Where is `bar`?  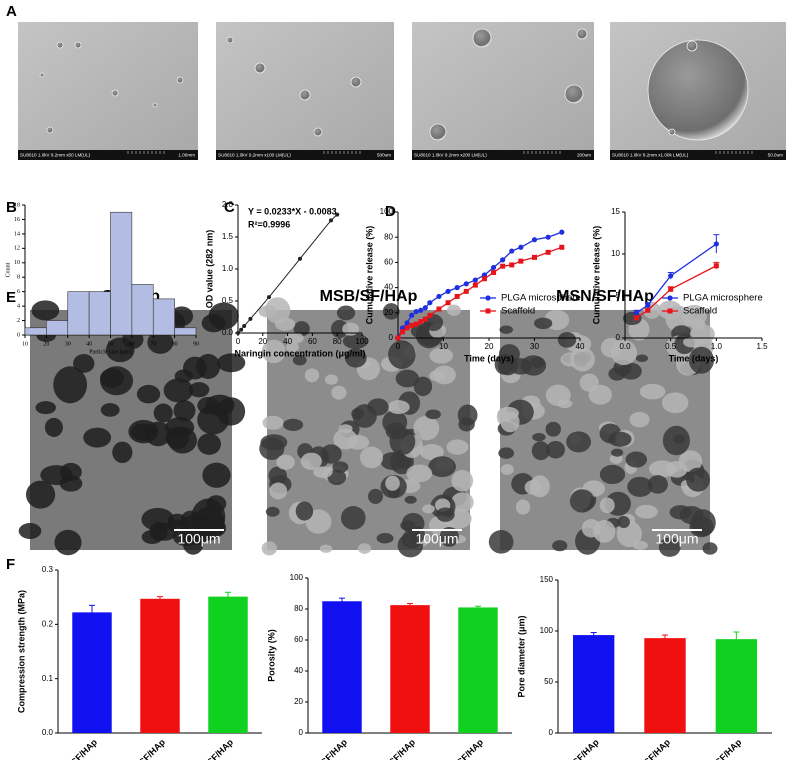 bar is located at coordinates (736, 686).